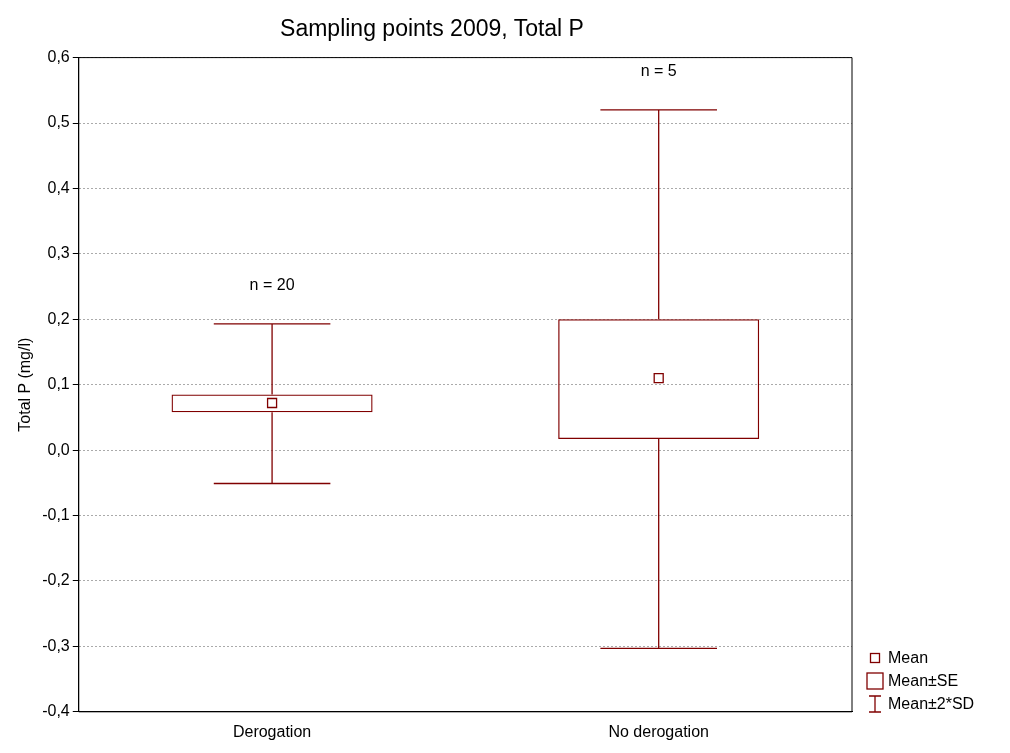  I want to click on y-tick-label: 0,4, so click(58, 187).